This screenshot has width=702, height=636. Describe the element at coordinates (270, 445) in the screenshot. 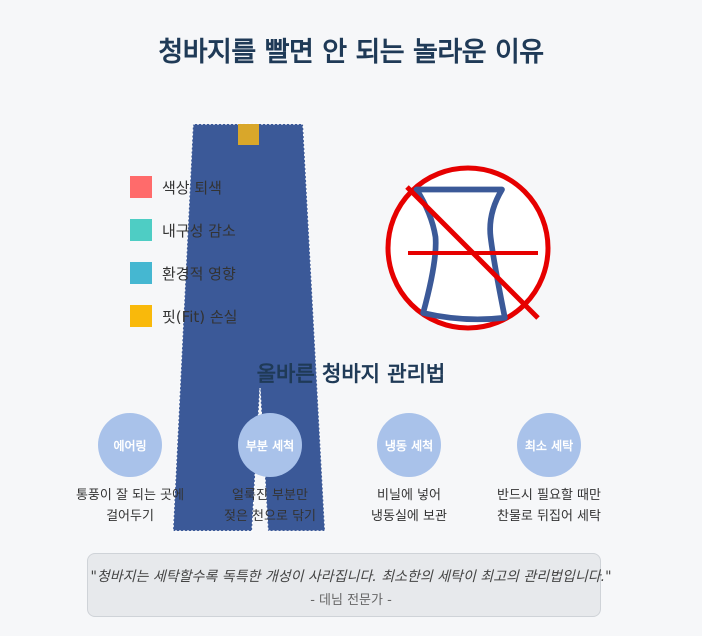

I see `tip-circle: 부분 세척` at that location.